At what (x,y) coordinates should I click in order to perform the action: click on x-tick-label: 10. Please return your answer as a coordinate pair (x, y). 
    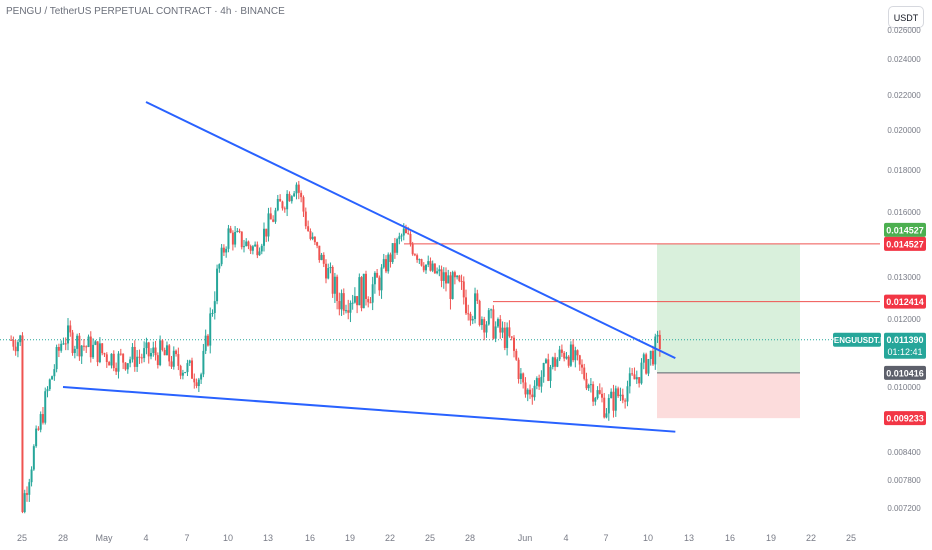
    Looking at the image, I should click on (228, 538).